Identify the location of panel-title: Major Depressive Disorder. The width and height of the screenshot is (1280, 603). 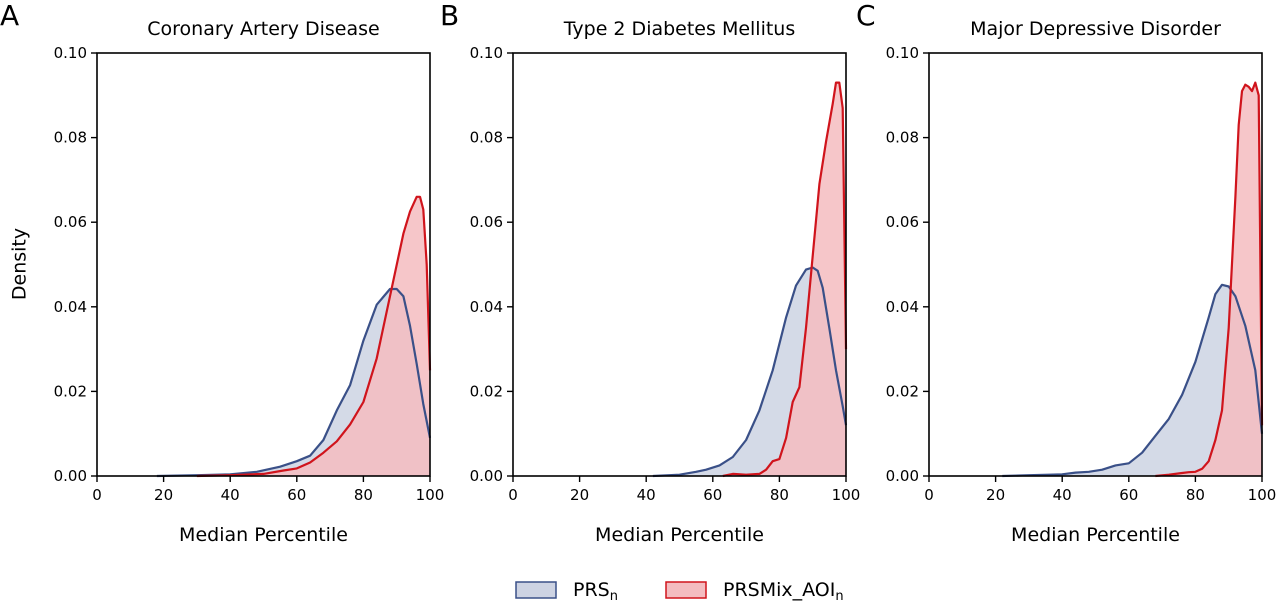
(1095, 29).